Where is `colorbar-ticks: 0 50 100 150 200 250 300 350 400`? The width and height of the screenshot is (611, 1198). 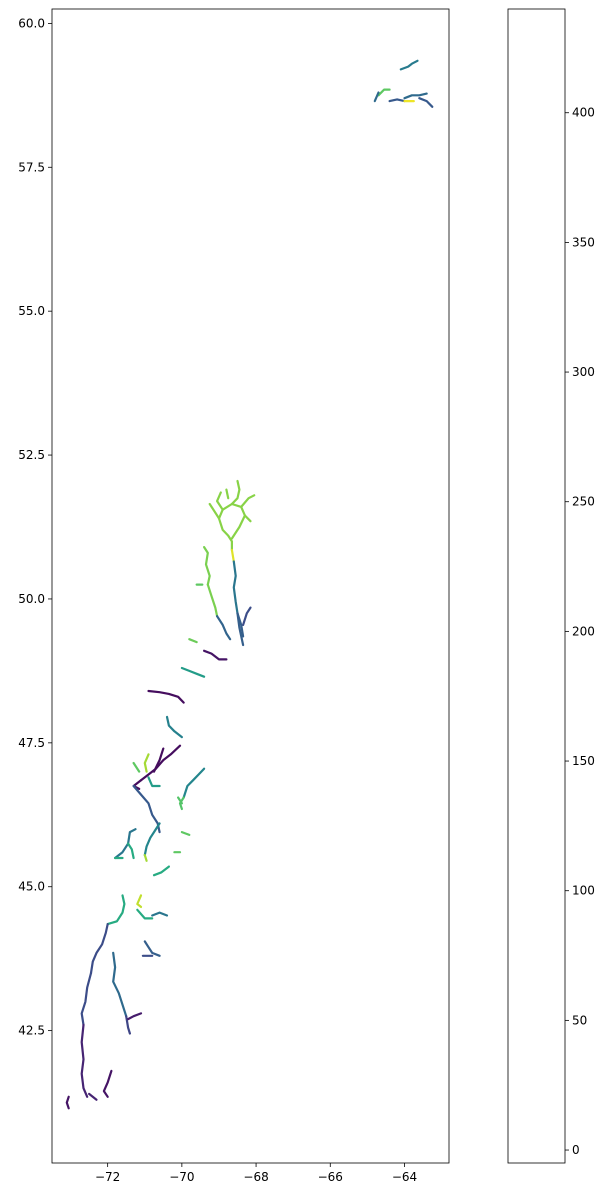 colorbar-ticks: 0 50 100 150 200 250 300 350 400 is located at coordinates (580, 631).